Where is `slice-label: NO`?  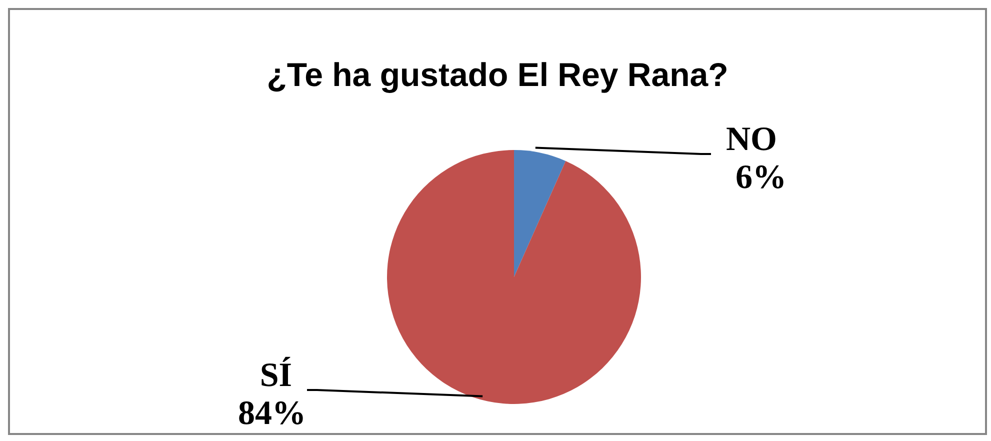
slice-label: NO is located at coordinates (751, 139).